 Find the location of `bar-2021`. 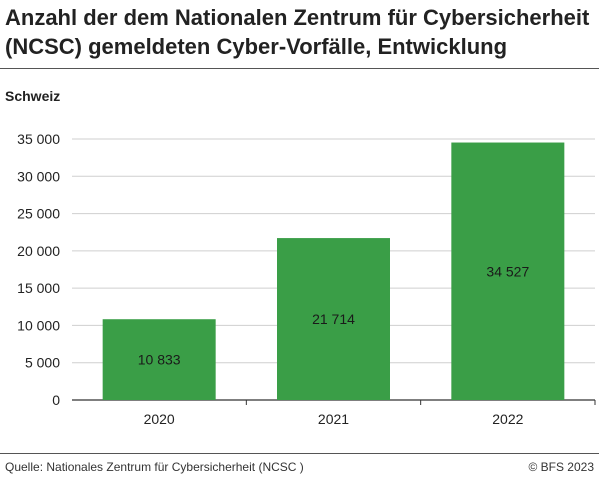

bar-2021 is located at coordinates (333, 319).